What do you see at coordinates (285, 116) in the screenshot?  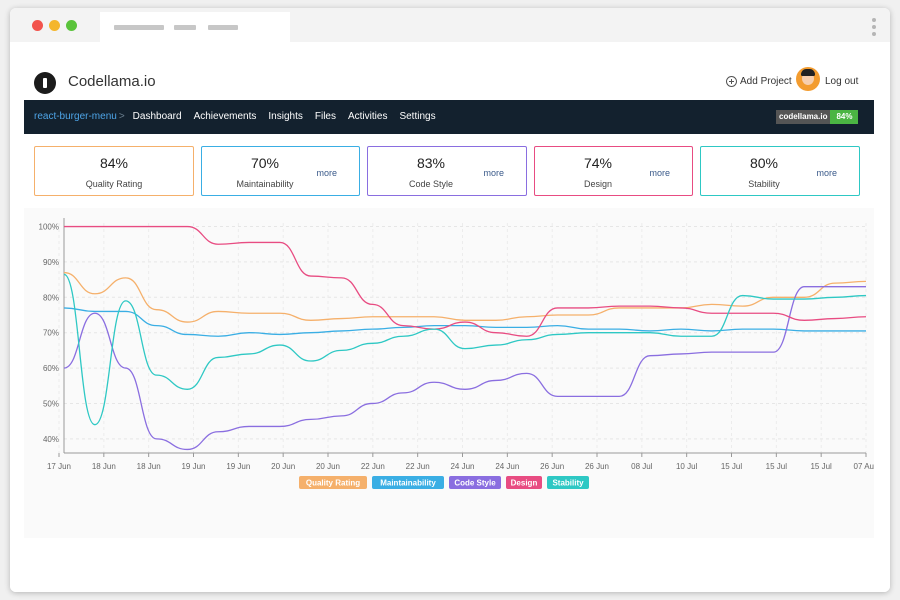 I see `nav-insights: Insights` at bounding box center [285, 116].